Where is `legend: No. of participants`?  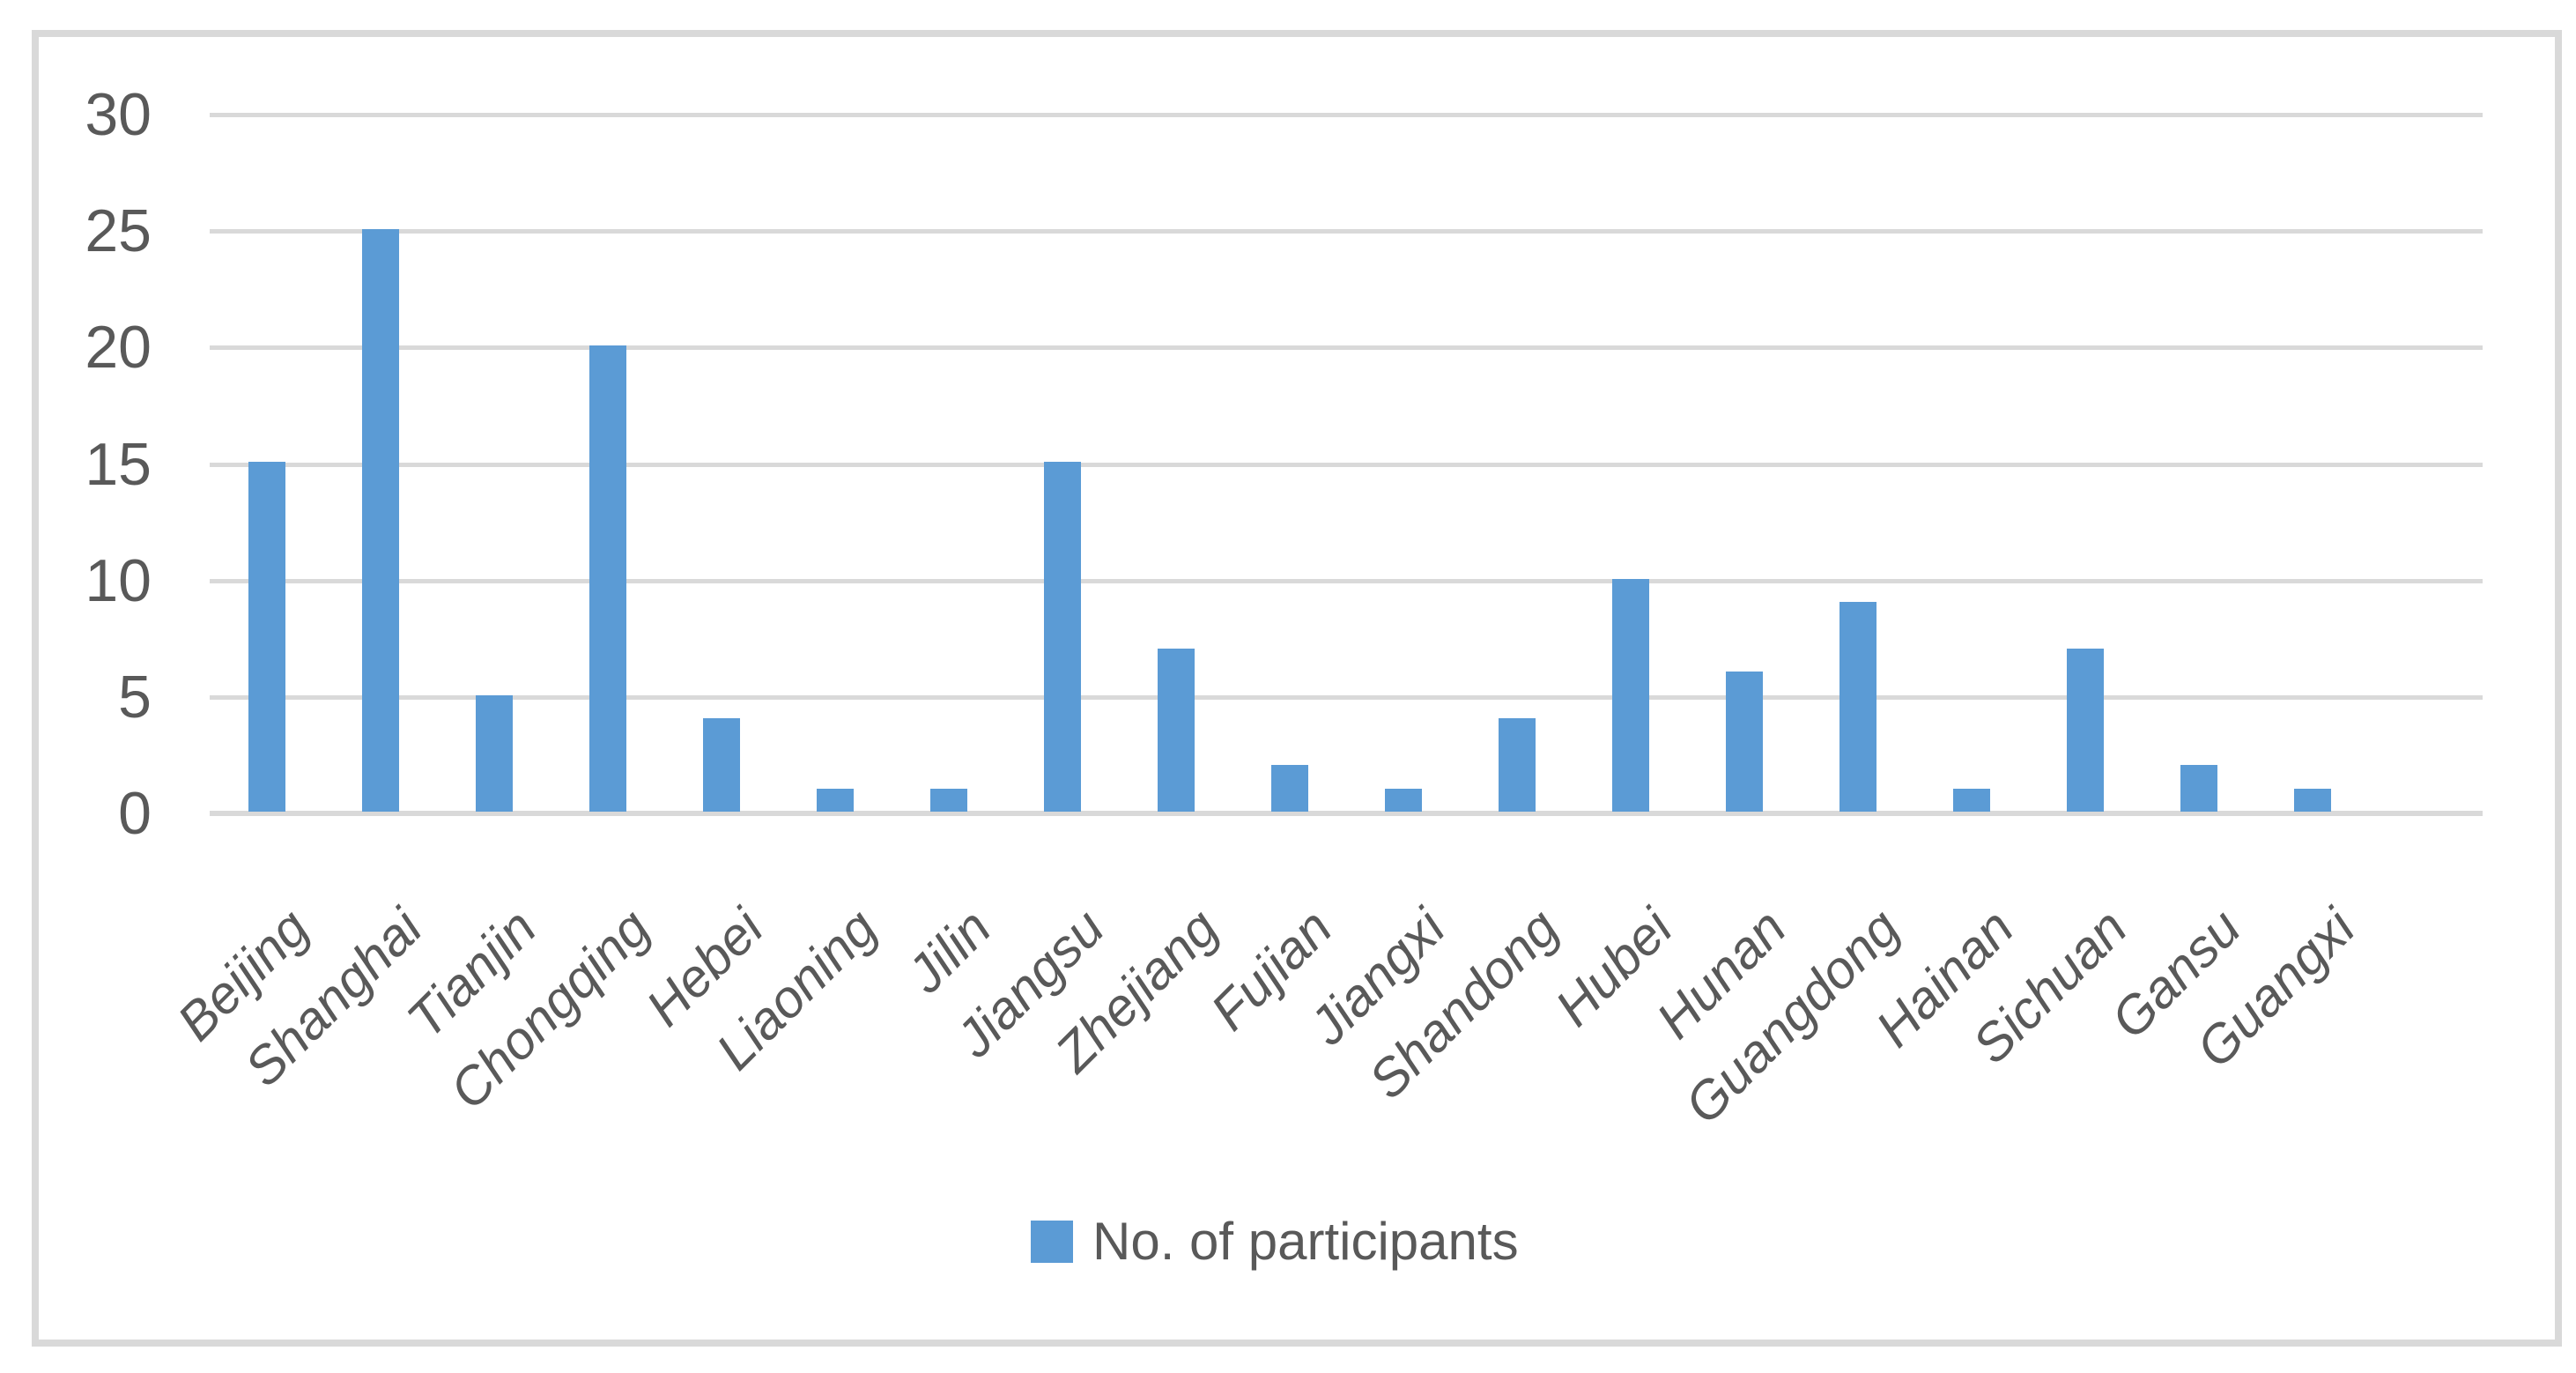 legend: No. of participants is located at coordinates (1275, 1241).